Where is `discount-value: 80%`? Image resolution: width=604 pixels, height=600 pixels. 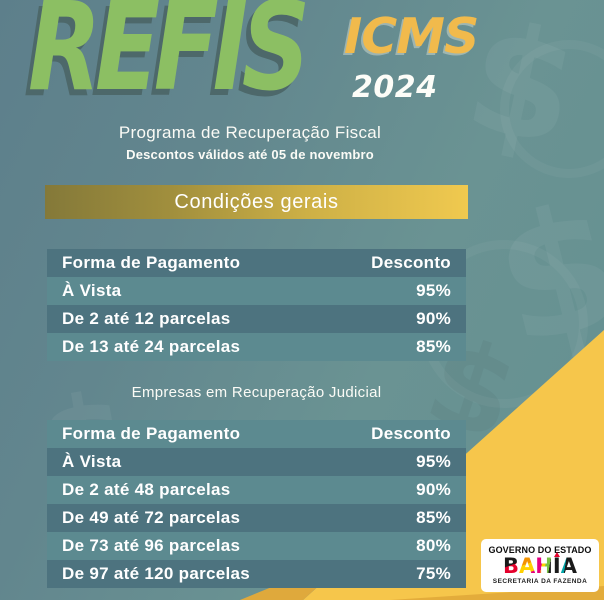
discount-value: 80% is located at coordinates (433, 545).